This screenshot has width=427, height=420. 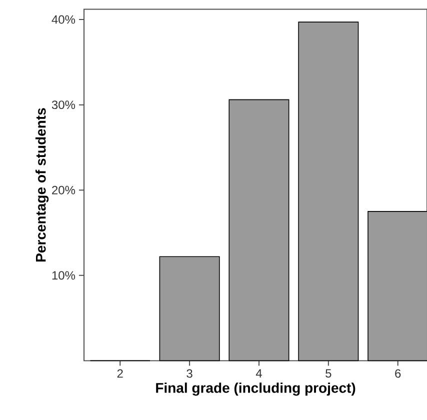 I want to click on y-tick-label: 20%, so click(x=64, y=190).